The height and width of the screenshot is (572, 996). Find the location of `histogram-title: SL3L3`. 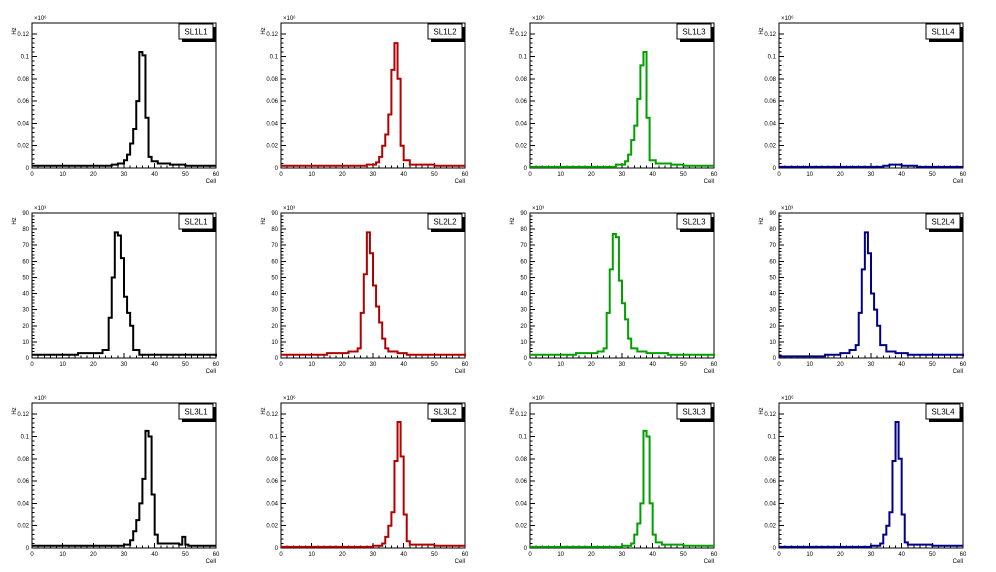

histogram-title: SL3L3 is located at coordinates (694, 412).